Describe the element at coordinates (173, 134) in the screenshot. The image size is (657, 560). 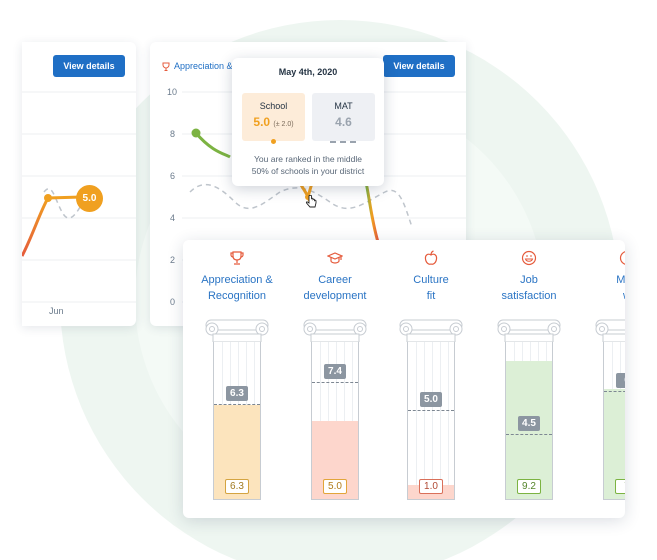
I see `y-tick-label: 8` at that location.